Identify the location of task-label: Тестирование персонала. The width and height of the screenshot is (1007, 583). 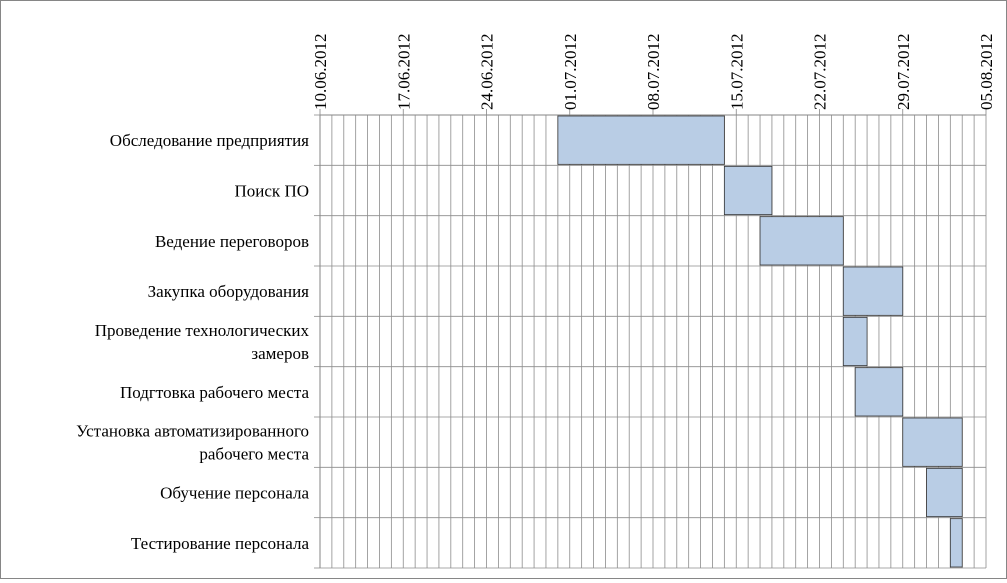
(220, 543).